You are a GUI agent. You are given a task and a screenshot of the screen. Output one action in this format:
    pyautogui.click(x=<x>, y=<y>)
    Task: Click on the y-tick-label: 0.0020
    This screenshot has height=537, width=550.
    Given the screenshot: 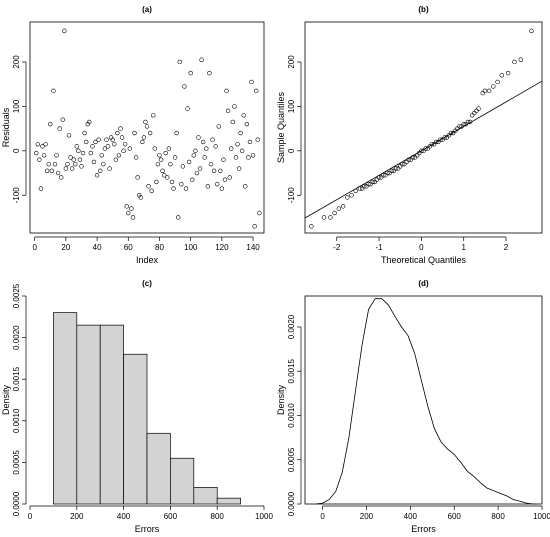 What is the action you would take?
    pyautogui.click(x=16, y=337)
    